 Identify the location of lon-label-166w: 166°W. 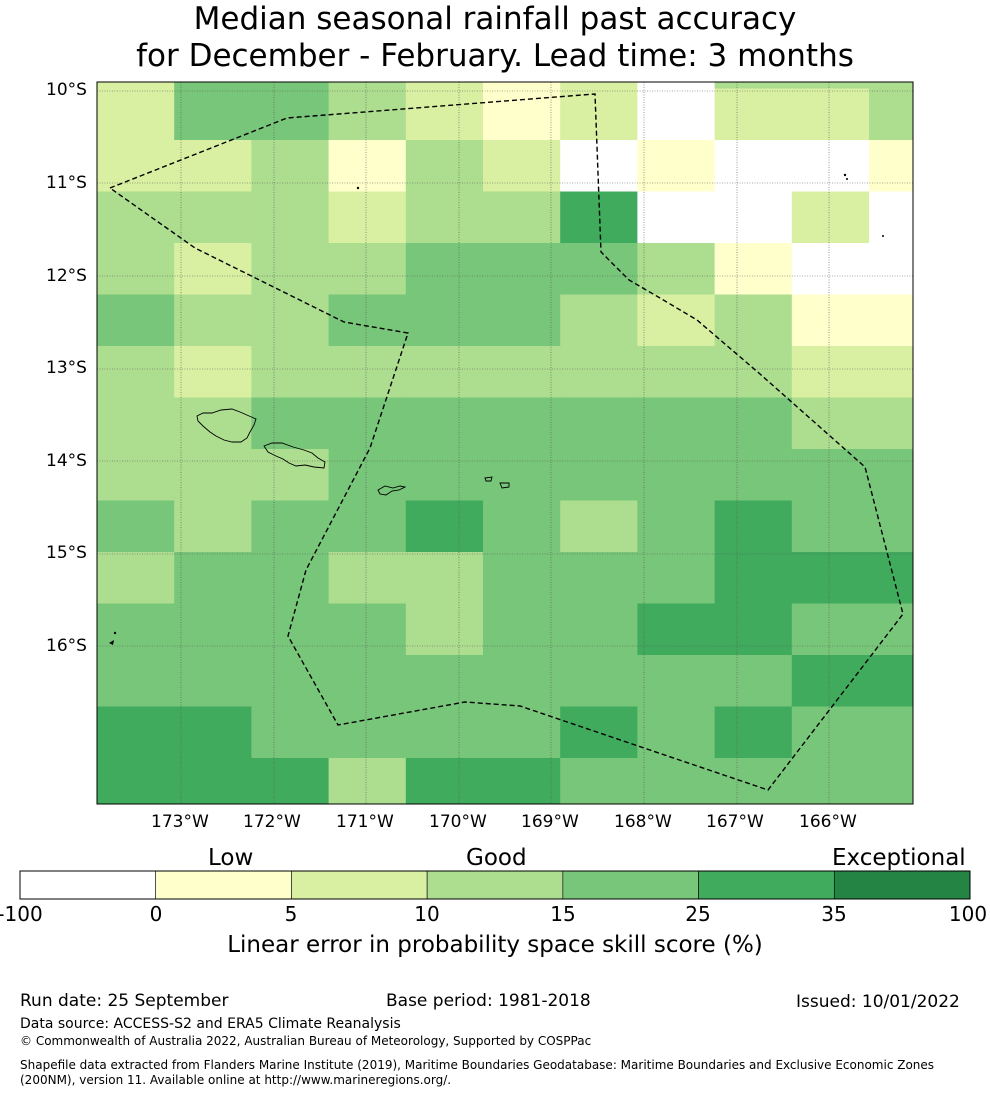
(828, 822).